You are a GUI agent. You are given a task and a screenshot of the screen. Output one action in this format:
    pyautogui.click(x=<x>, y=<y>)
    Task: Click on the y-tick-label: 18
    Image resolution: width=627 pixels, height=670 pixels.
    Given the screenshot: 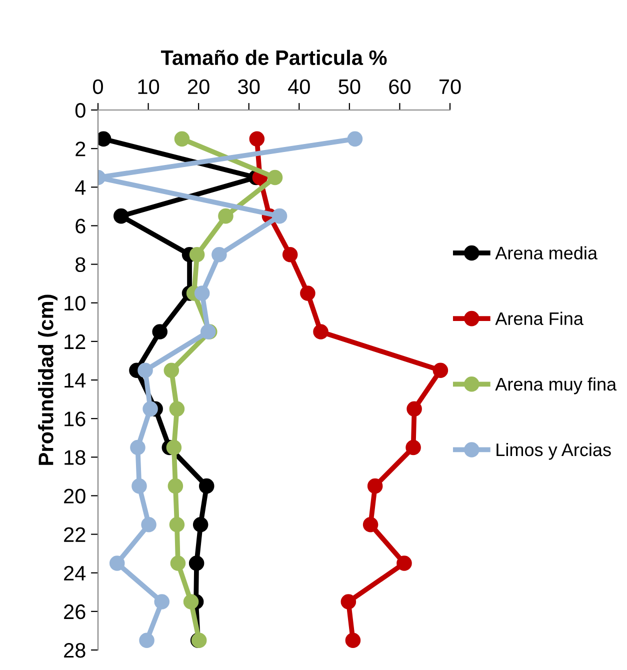 What is the action you would take?
    pyautogui.click(x=75, y=457)
    